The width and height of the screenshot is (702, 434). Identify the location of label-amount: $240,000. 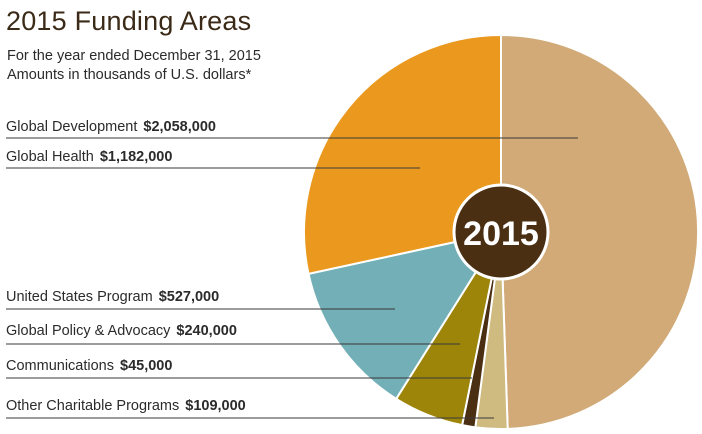
(206, 331).